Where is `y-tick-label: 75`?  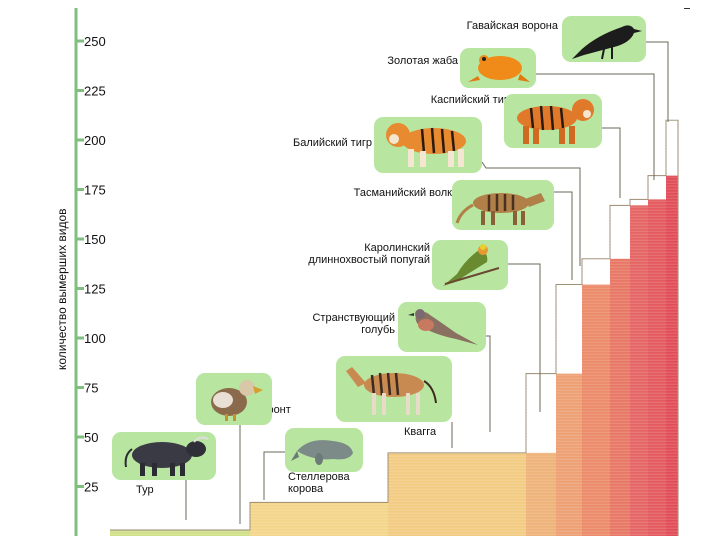 y-tick-label: 75 is located at coordinates (91, 388).